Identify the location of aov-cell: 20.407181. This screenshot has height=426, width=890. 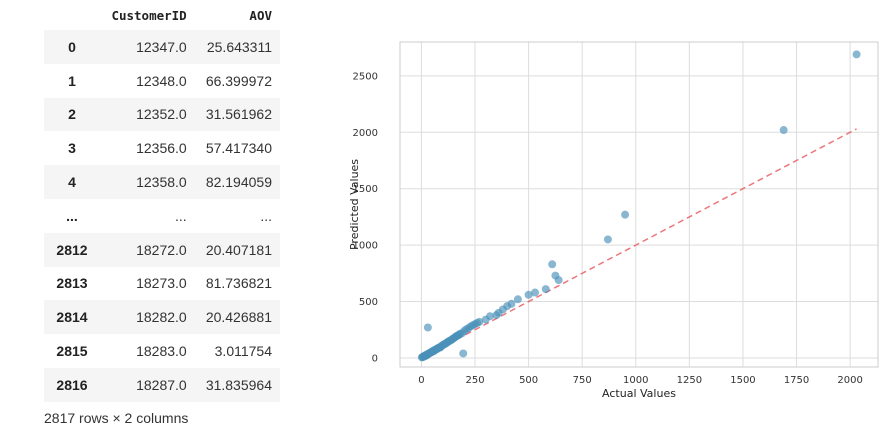
(238, 249).